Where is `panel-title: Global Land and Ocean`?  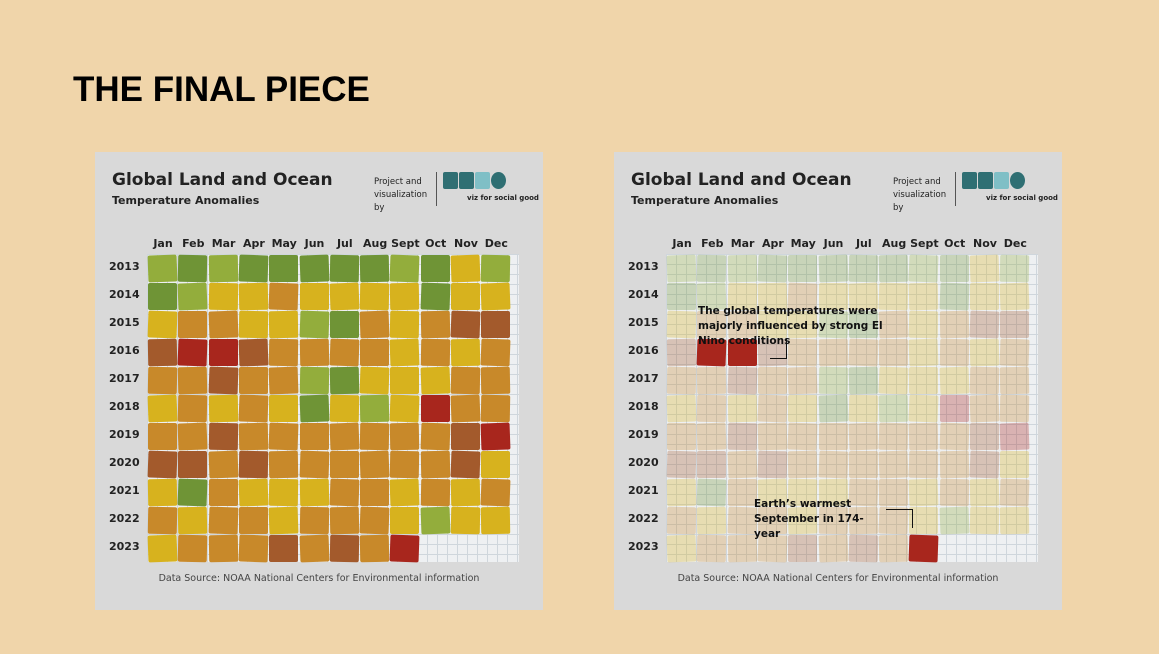
panel-title: Global Land and Ocean is located at coordinates (741, 180).